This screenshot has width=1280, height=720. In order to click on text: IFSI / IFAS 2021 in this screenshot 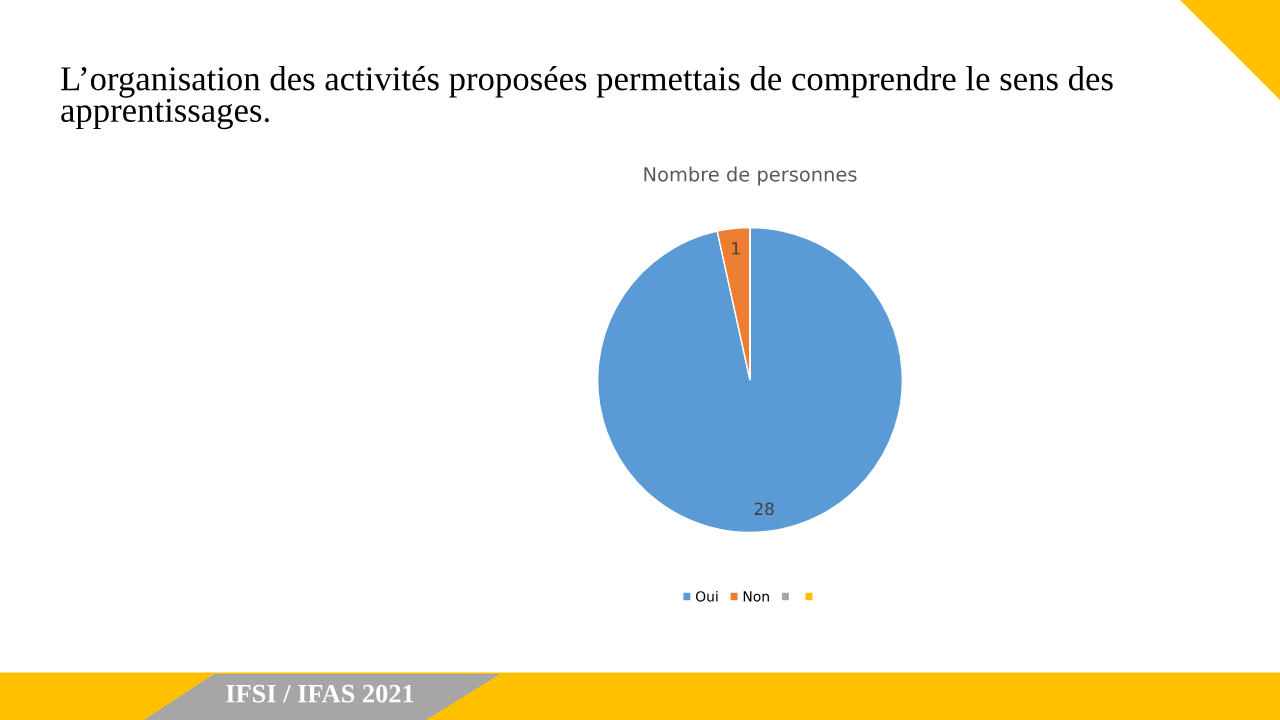, I will do `click(320, 693)`.